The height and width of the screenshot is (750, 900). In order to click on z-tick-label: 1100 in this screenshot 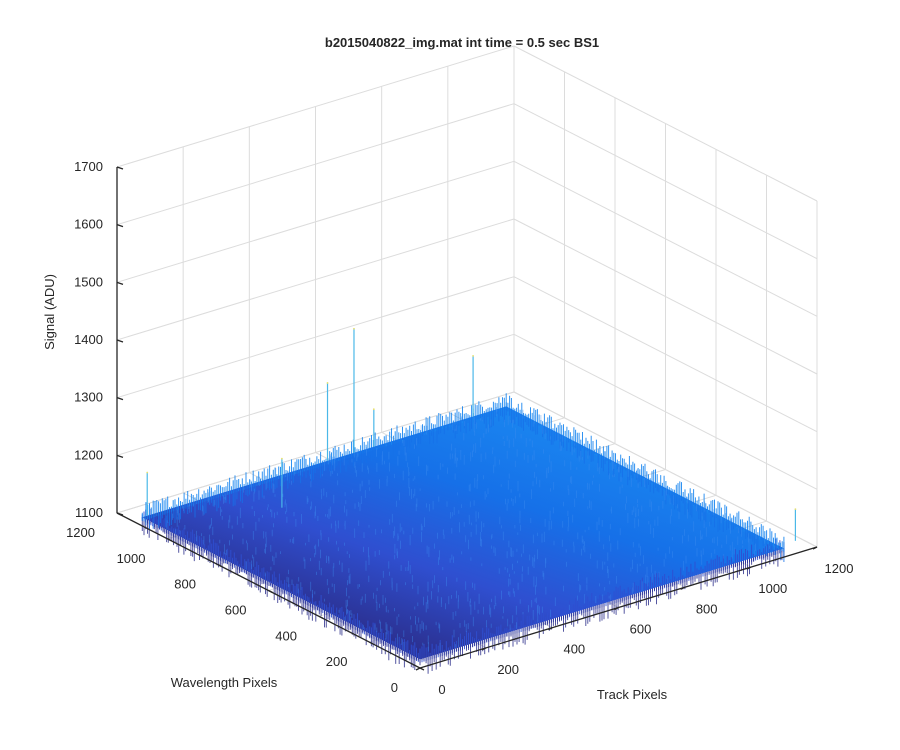, I will do `click(89, 512)`.